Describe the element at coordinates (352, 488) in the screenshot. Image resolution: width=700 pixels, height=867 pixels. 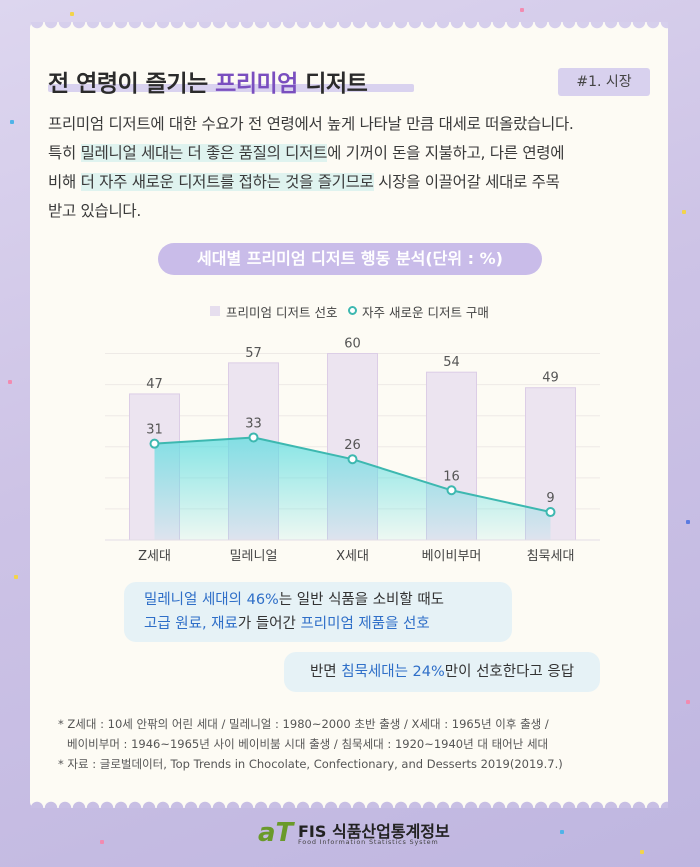
I see `line-area` at that location.